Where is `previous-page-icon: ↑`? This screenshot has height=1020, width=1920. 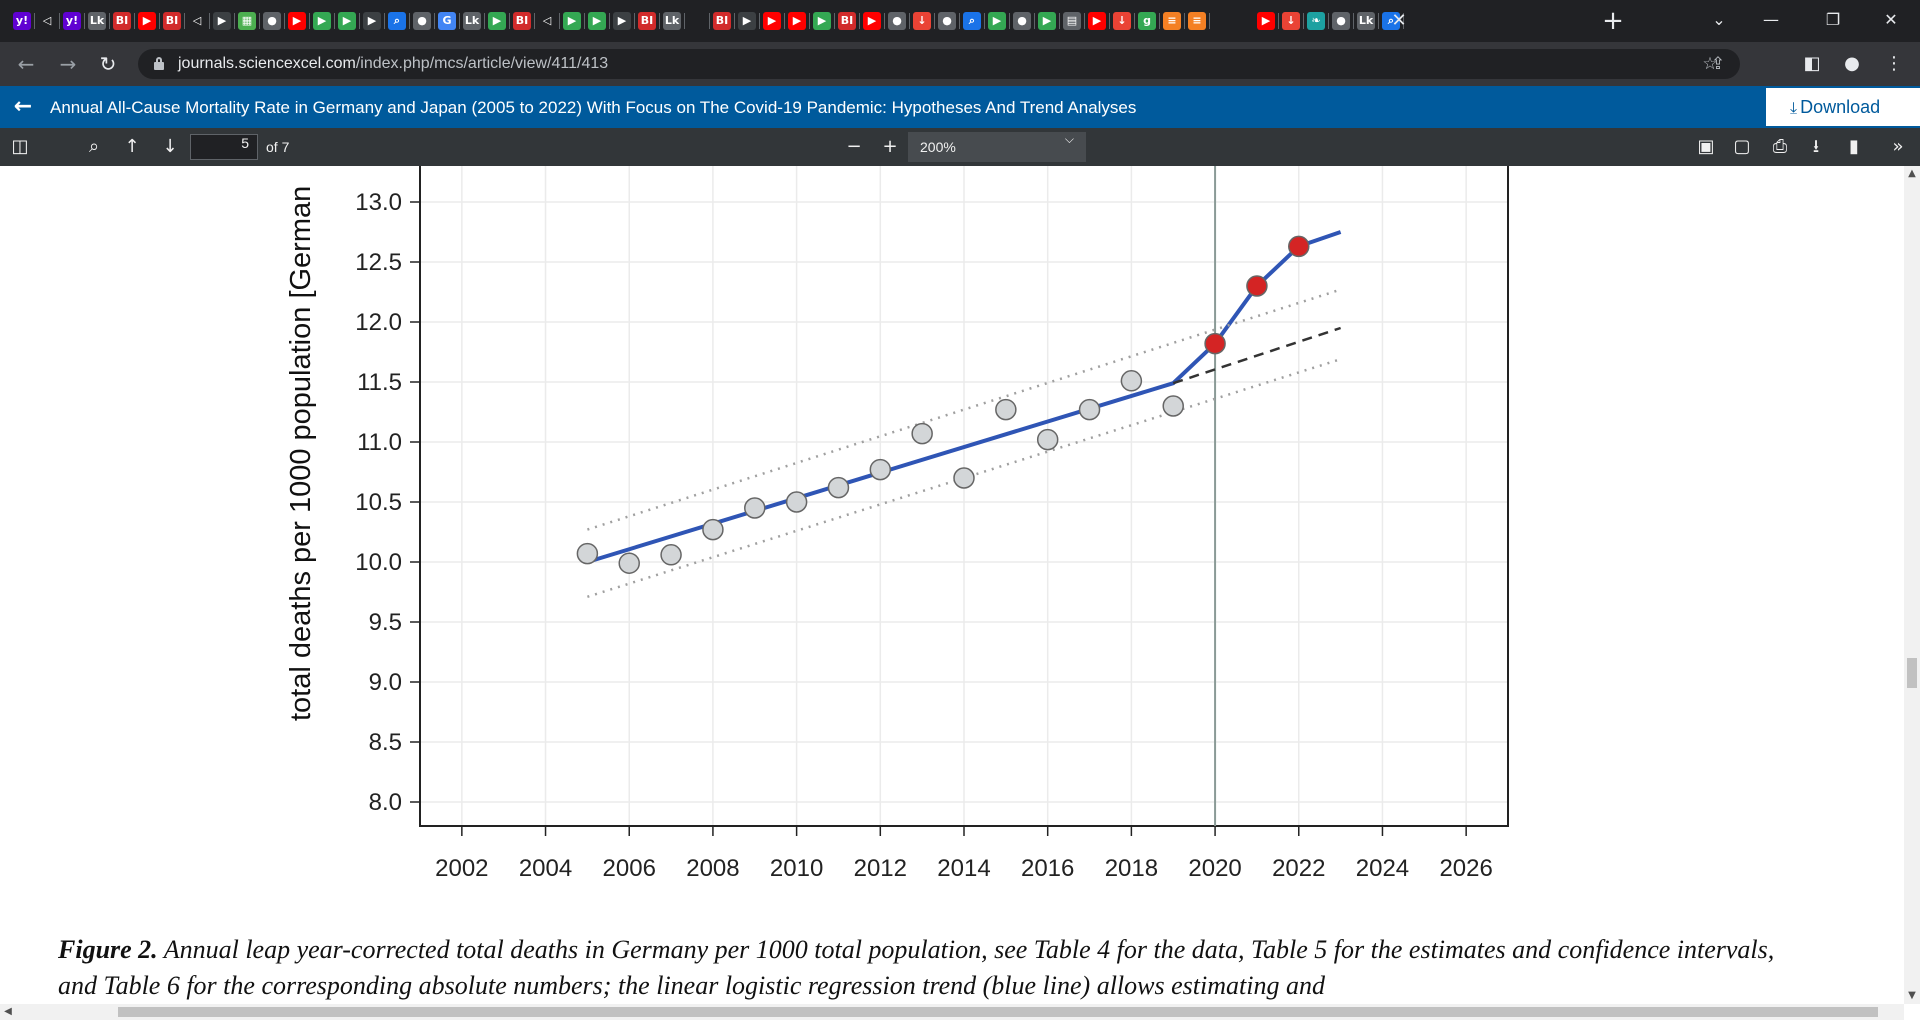
previous-page-icon: ↑ is located at coordinates (132, 146).